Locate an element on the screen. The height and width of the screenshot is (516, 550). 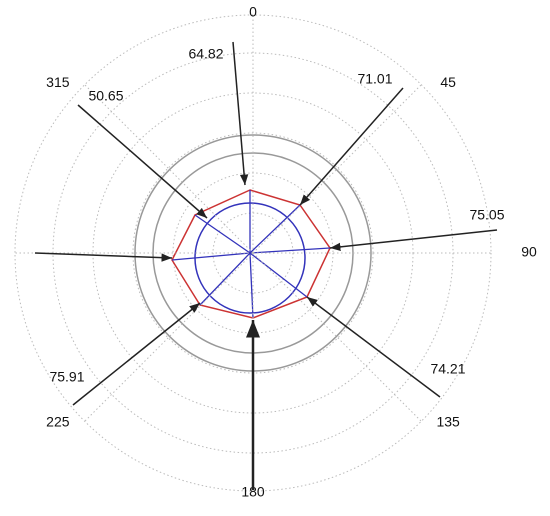
angle-label: 180 is located at coordinates (253, 492).